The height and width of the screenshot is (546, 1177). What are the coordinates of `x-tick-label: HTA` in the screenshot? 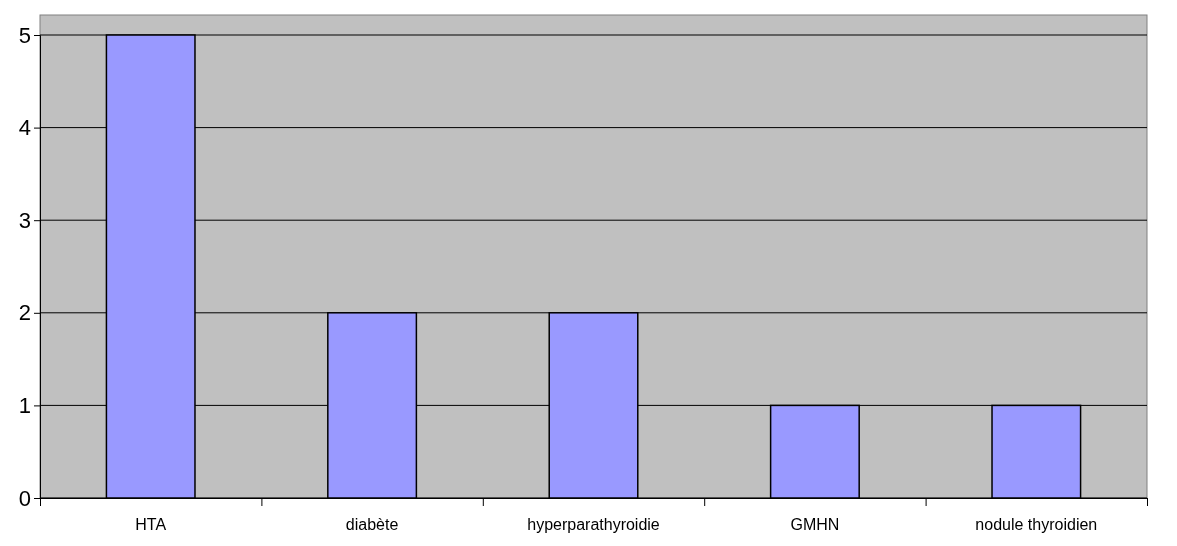 It's located at (151, 524).